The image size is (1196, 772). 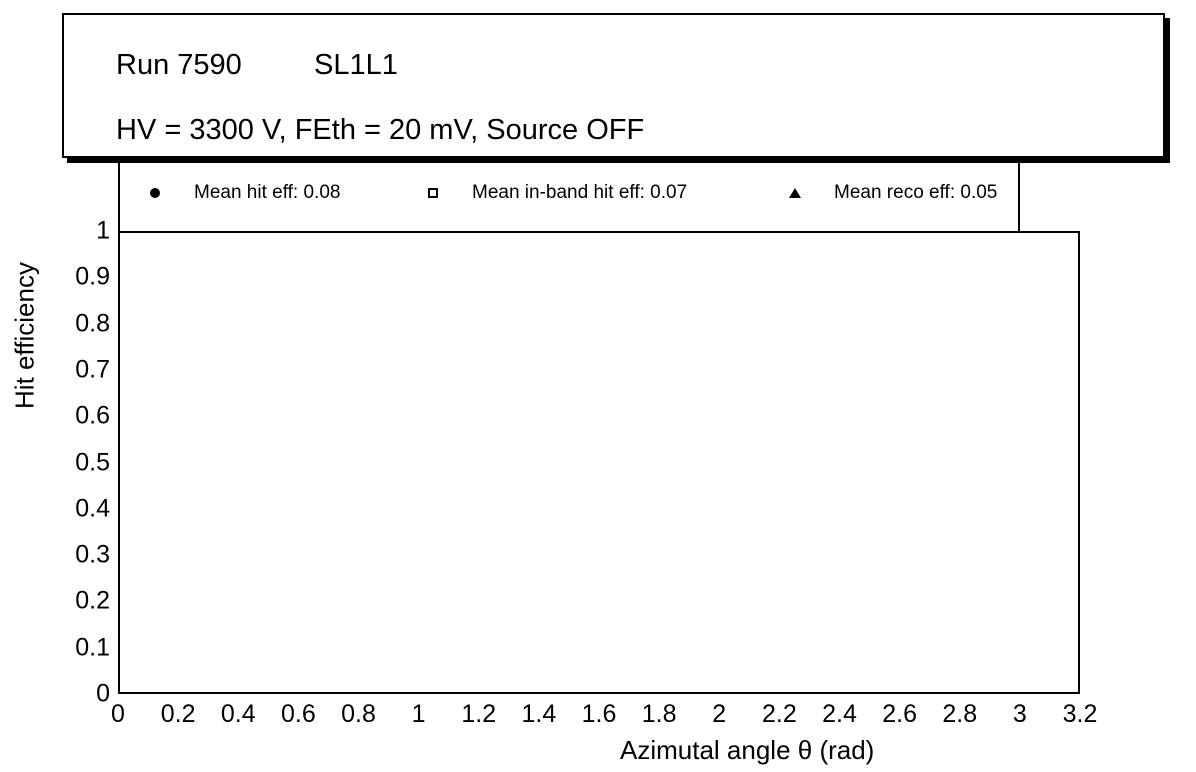 What do you see at coordinates (795, 193) in the screenshot?
I see `filled-triangle-icon` at bounding box center [795, 193].